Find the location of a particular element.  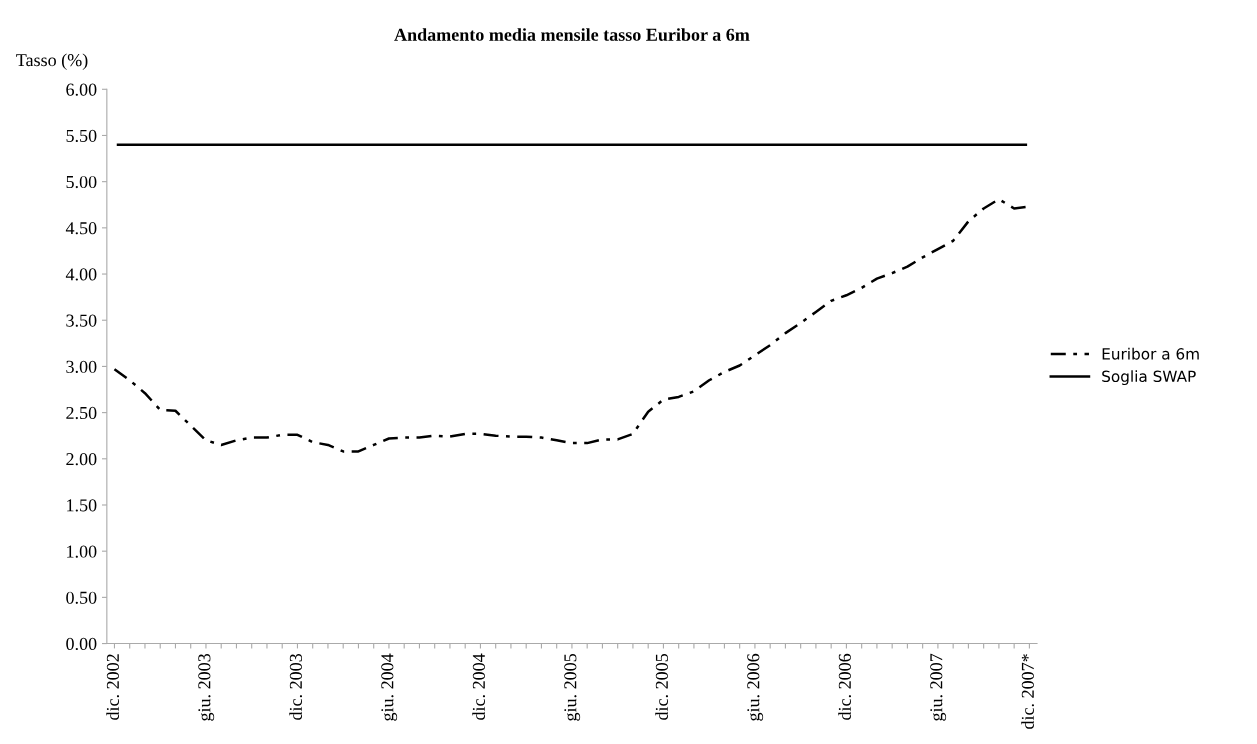

chart-title: Andamento media mensile tasso Euribor a 6m is located at coordinates (572, 34).